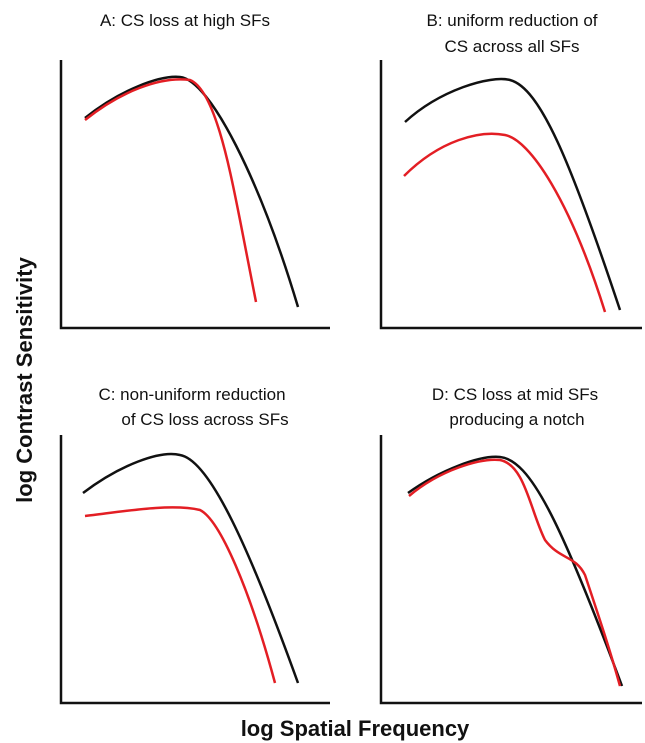 This screenshot has width=645, height=743. Describe the element at coordinates (355, 728) in the screenshot. I see `x-axis-label: log Spatial Frequency` at that location.